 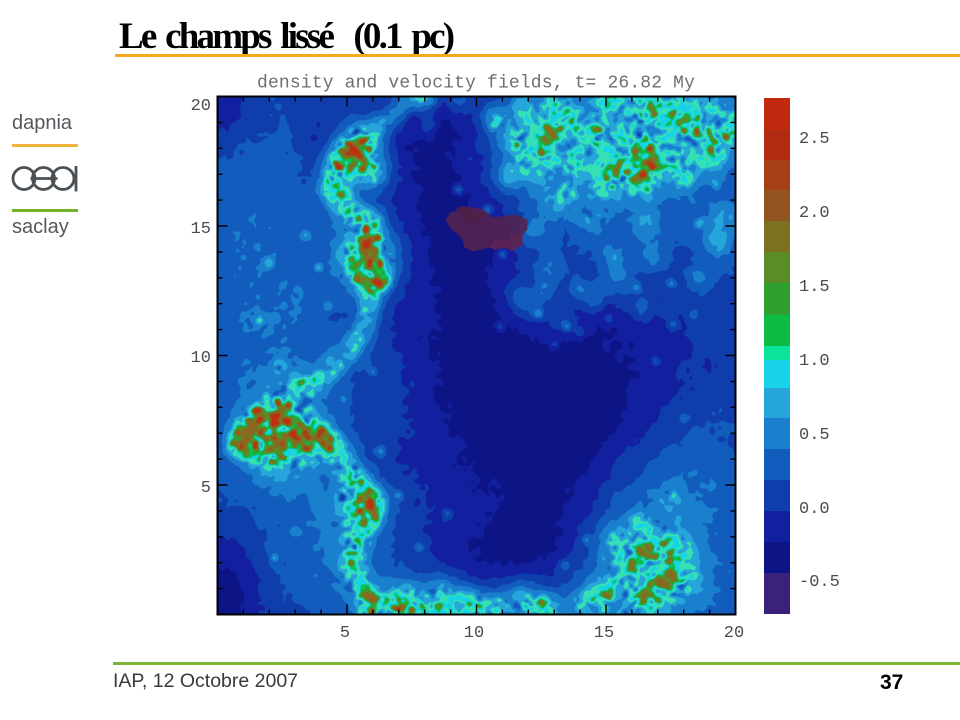 What do you see at coordinates (814, 139) in the screenshot?
I see `svg-text: 2.5` at bounding box center [814, 139].